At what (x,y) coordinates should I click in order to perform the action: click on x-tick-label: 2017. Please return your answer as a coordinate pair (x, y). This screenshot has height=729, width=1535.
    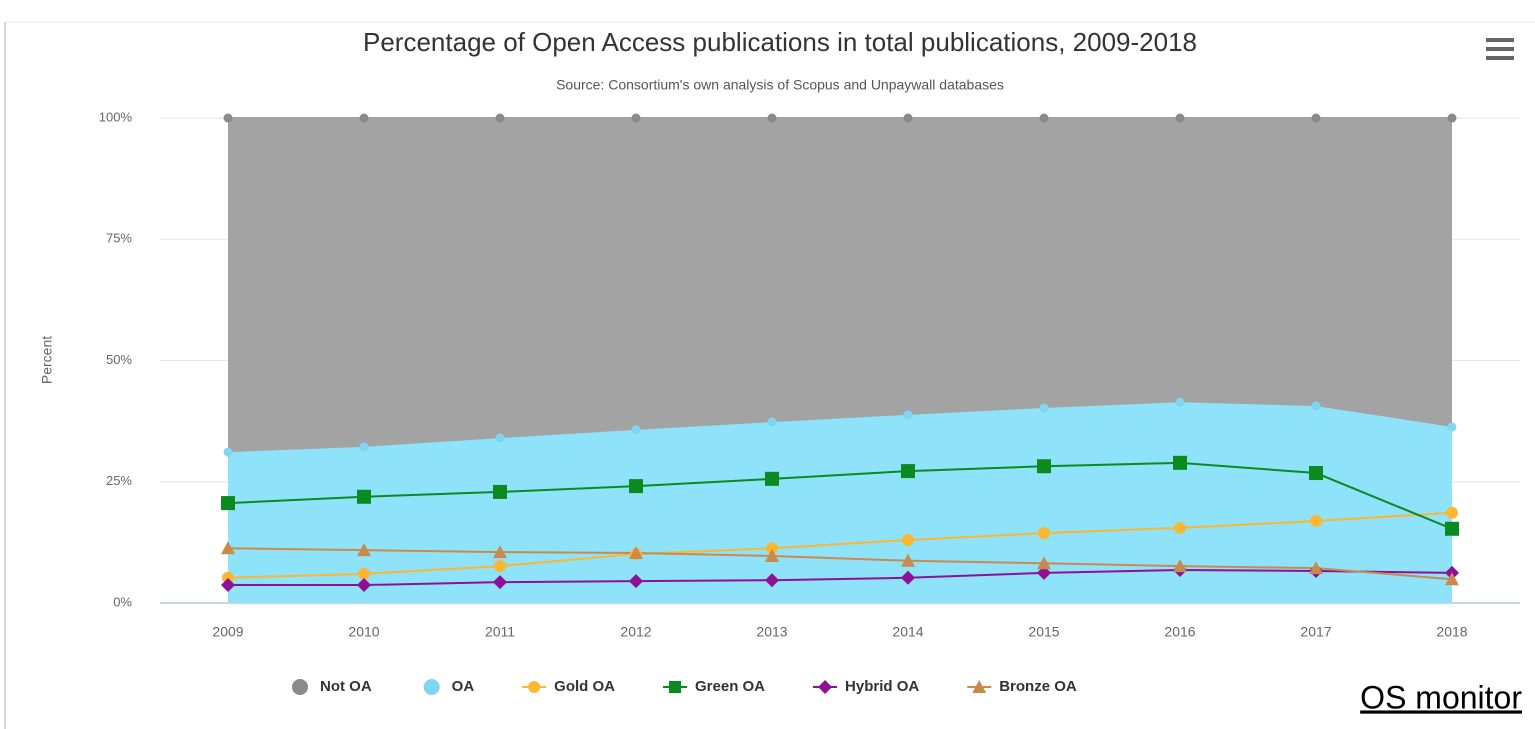
    Looking at the image, I should click on (1315, 632).